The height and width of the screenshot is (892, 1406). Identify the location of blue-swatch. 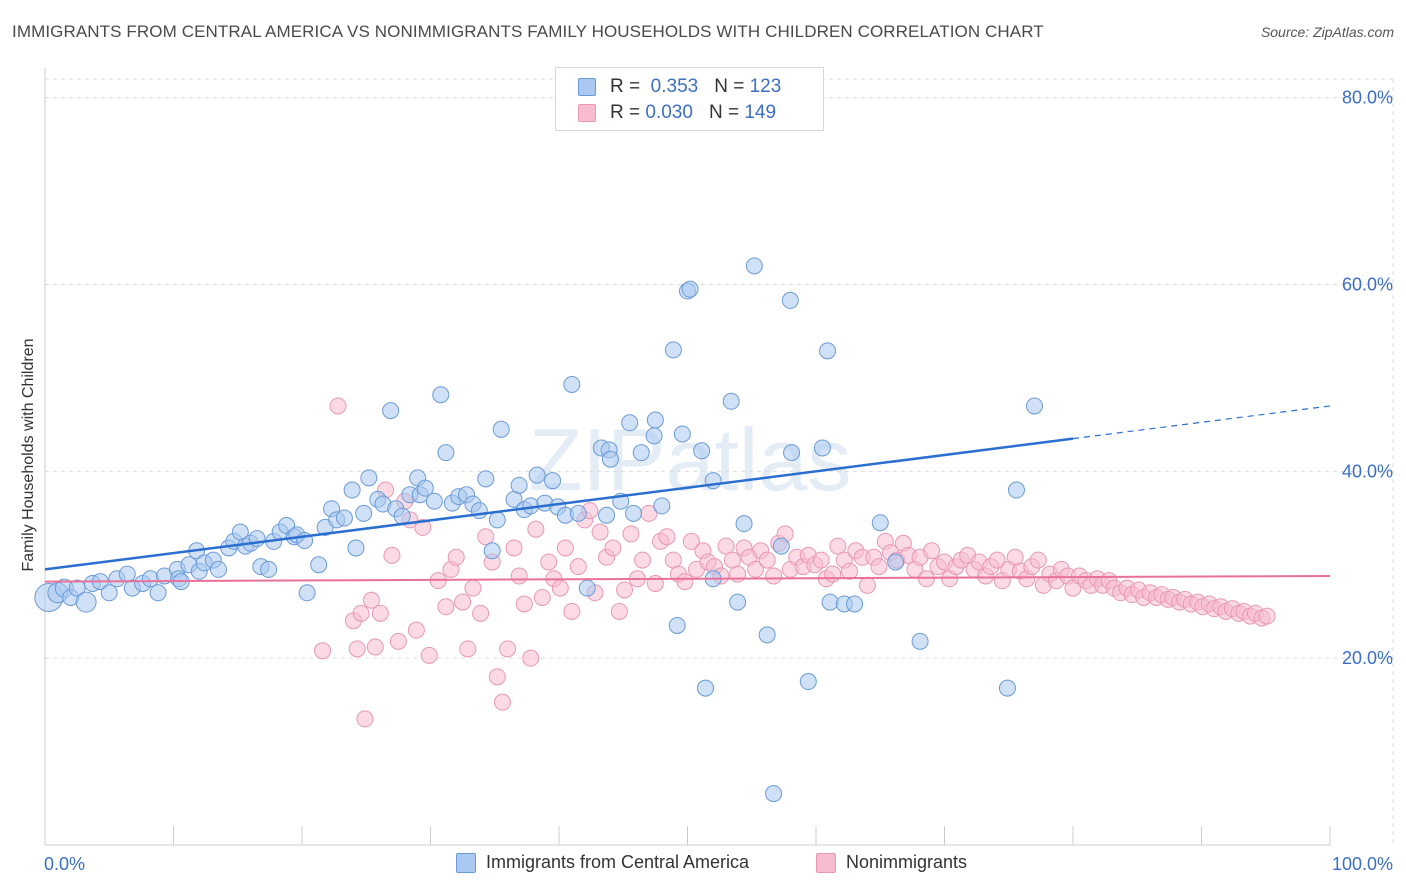
(587, 87).